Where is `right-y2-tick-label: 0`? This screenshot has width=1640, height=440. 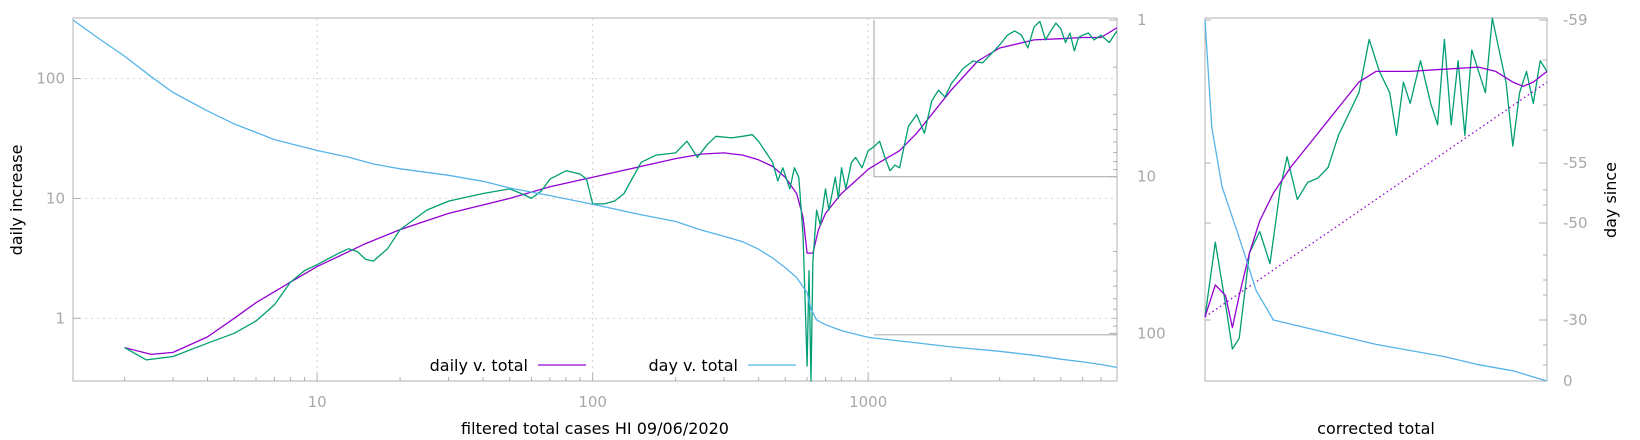
right-y2-tick-label: 0 is located at coordinates (1568, 381).